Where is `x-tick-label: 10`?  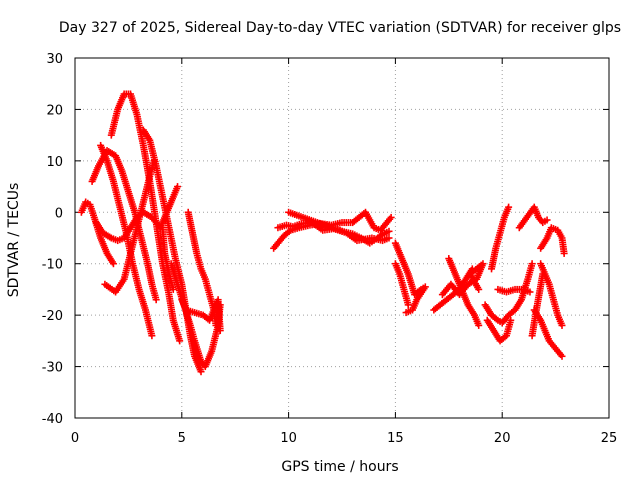
x-tick-label: 10 is located at coordinates (288, 438).